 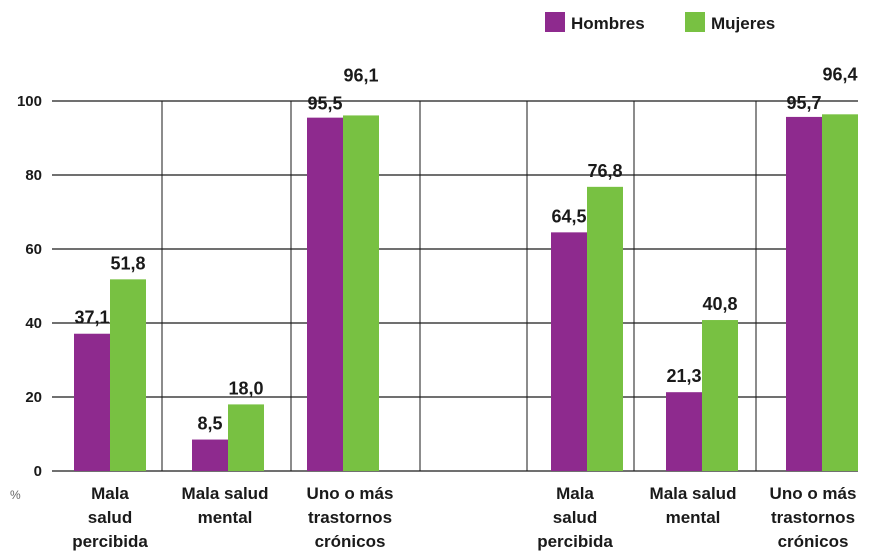 What do you see at coordinates (324, 104) in the screenshot?
I see `value-label: 95,5` at bounding box center [324, 104].